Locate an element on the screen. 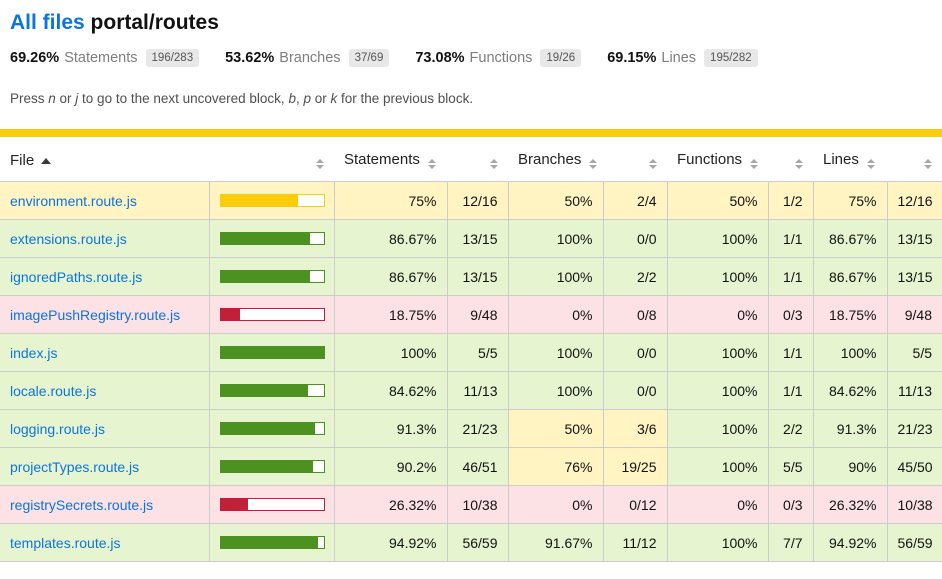  statements-pct-cell: 100% is located at coordinates (390, 352).